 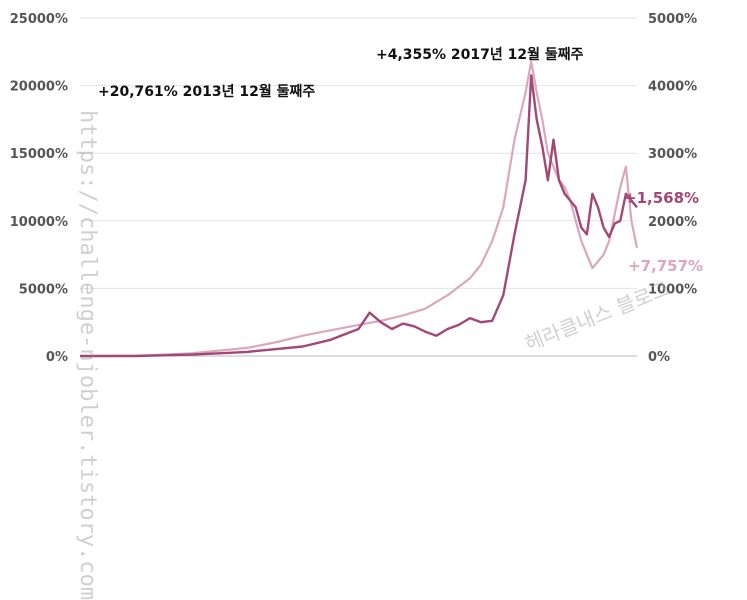 What do you see at coordinates (661, 198) in the screenshot?
I see `series-1-end-label: +1,568%` at bounding box center [661, 198].